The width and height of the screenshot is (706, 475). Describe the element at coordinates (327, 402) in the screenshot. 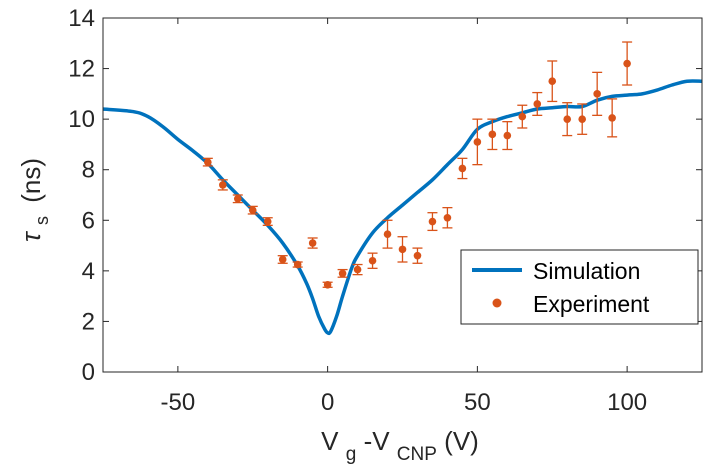

I see `x-tick-label: 0` at that location.